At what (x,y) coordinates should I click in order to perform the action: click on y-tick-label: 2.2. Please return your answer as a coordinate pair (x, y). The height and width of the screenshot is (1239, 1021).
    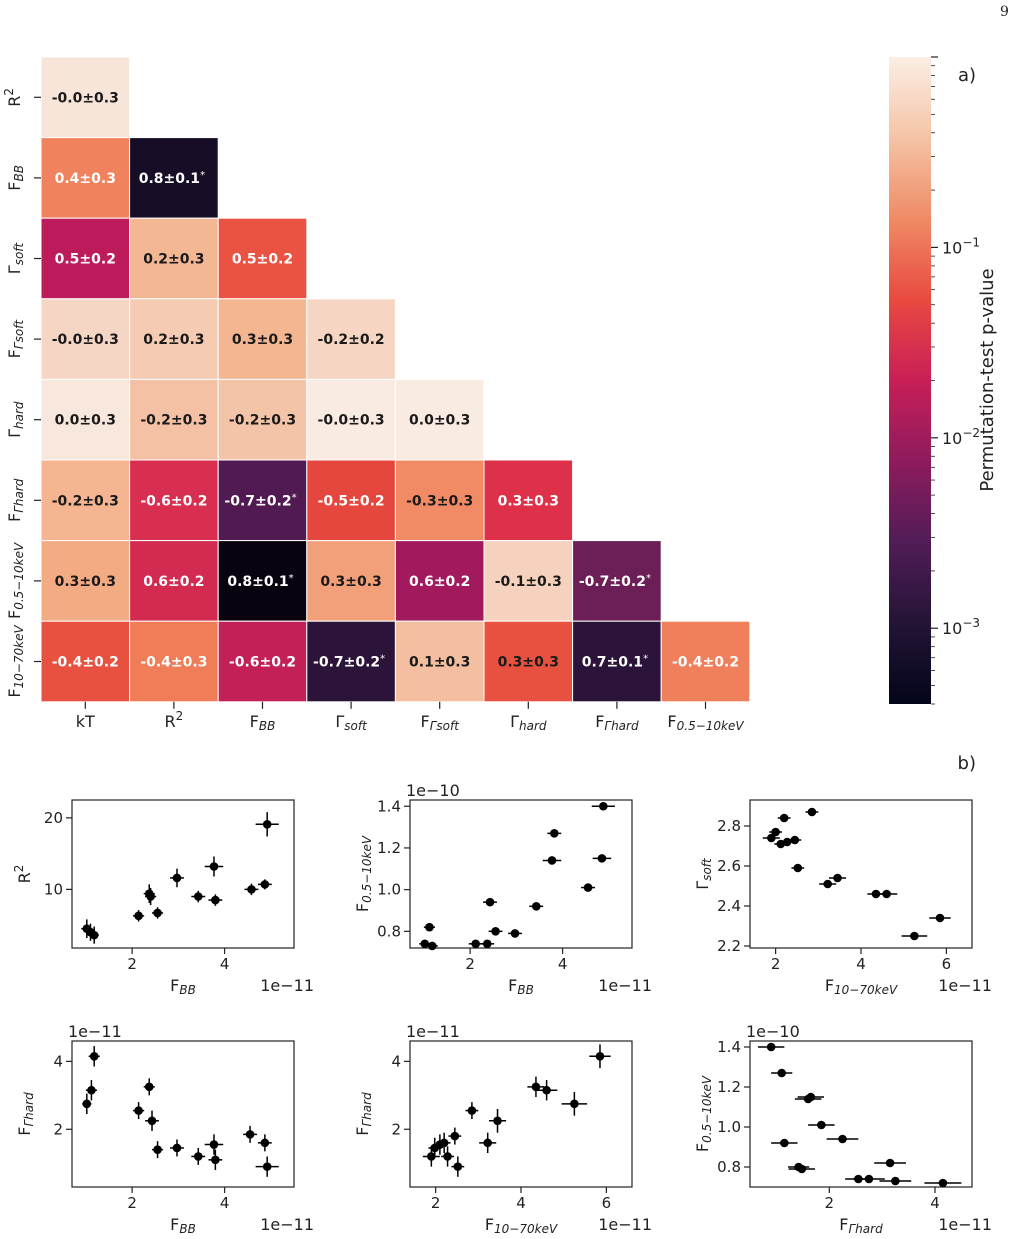
    Looking at the image, I should click on (729, 946).